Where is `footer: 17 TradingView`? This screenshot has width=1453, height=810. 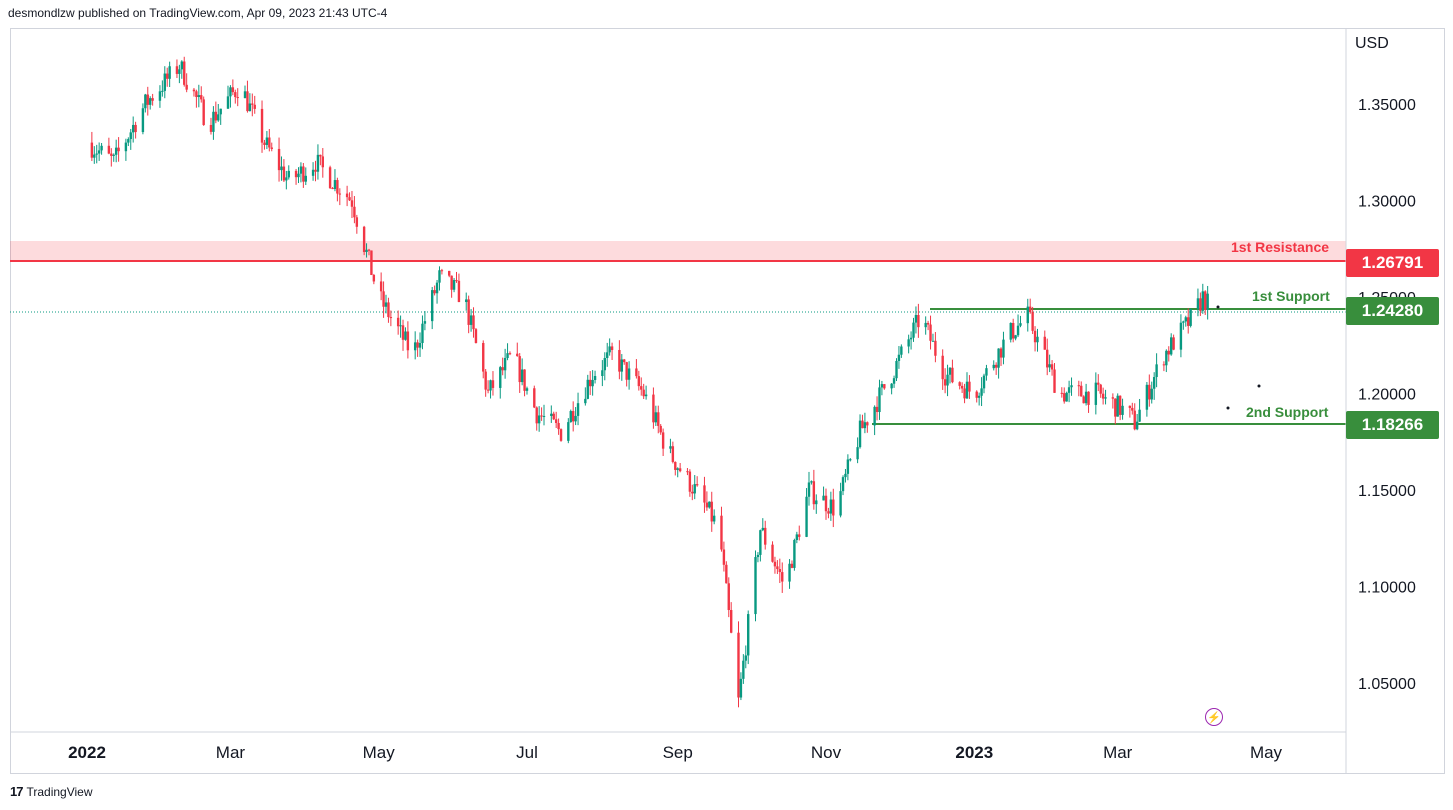
footer: 17 TradingView is located at coordinates (51, 791).